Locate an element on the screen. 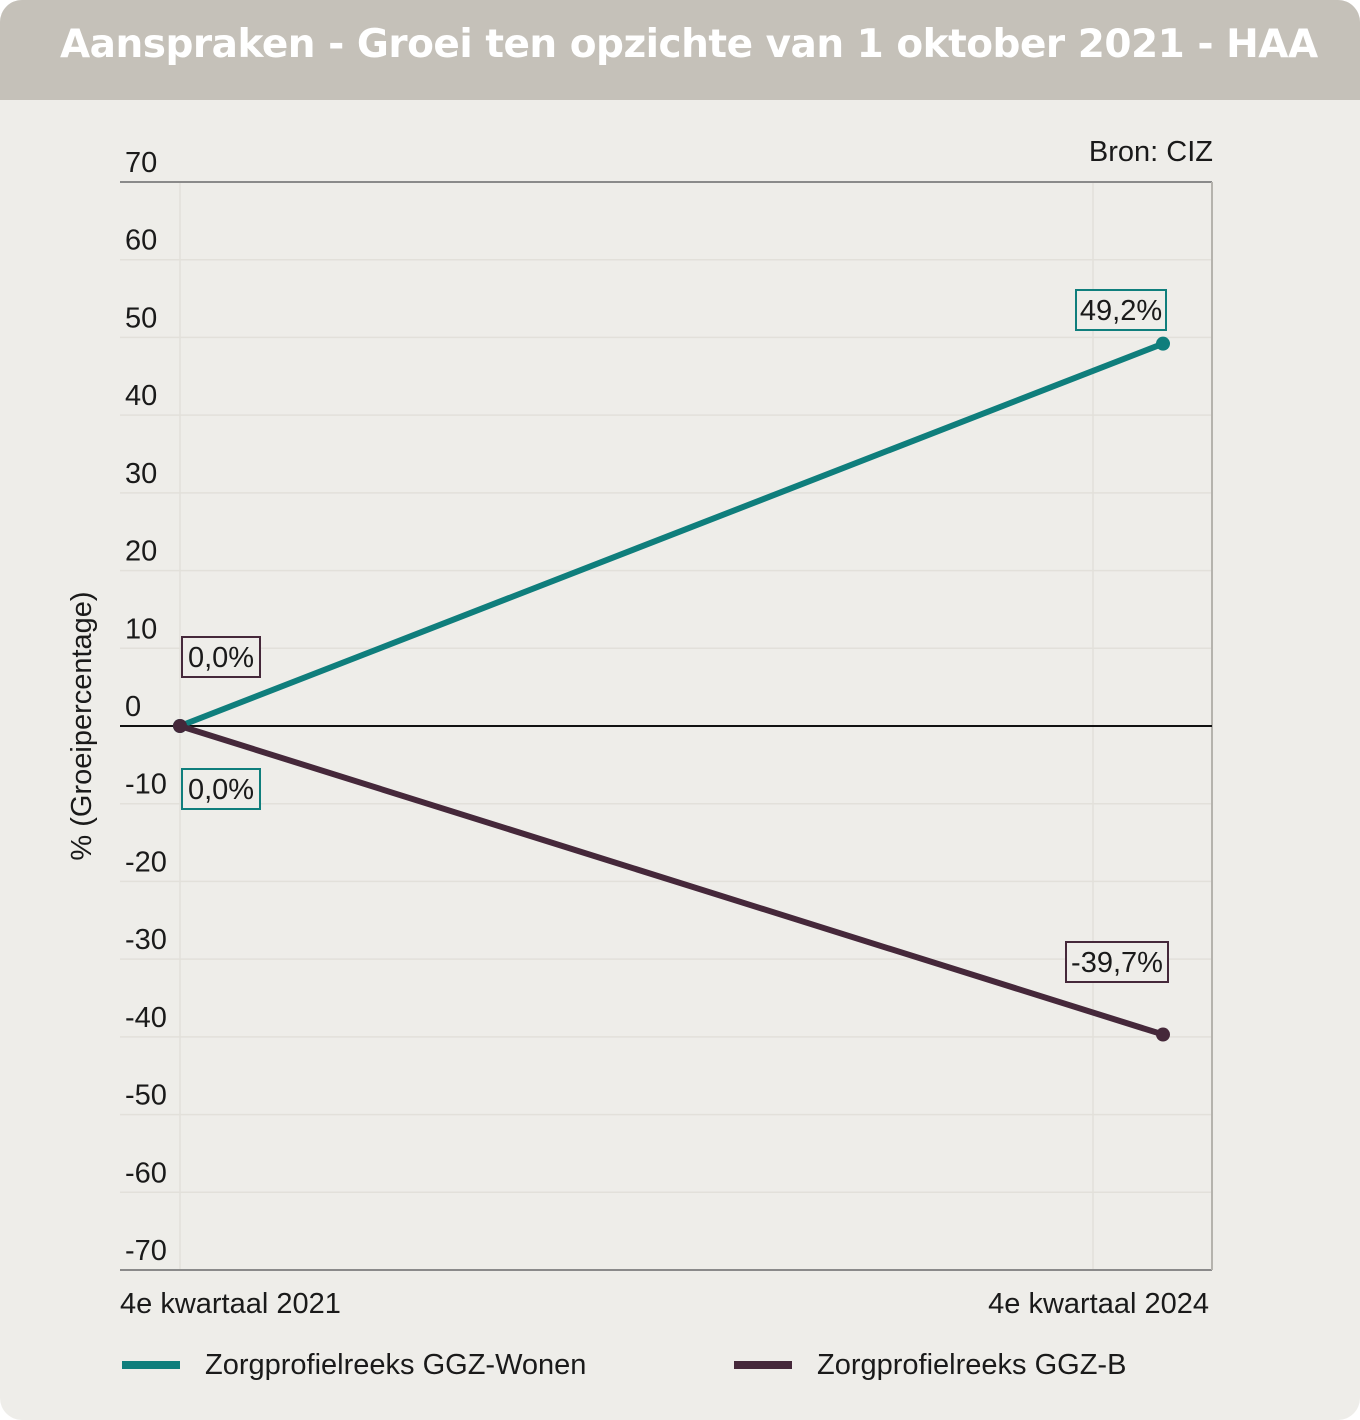 The image size is (1360, 1420). y-tick-label: 50 is located at coordinates (141, 318).